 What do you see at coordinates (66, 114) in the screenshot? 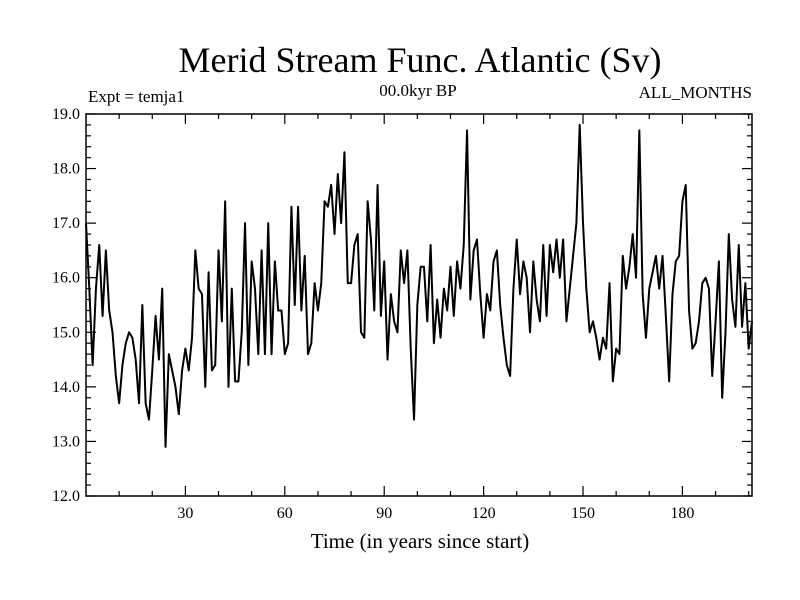
I see `y-tick-label: 19.0` at bounding box center [66, 114].